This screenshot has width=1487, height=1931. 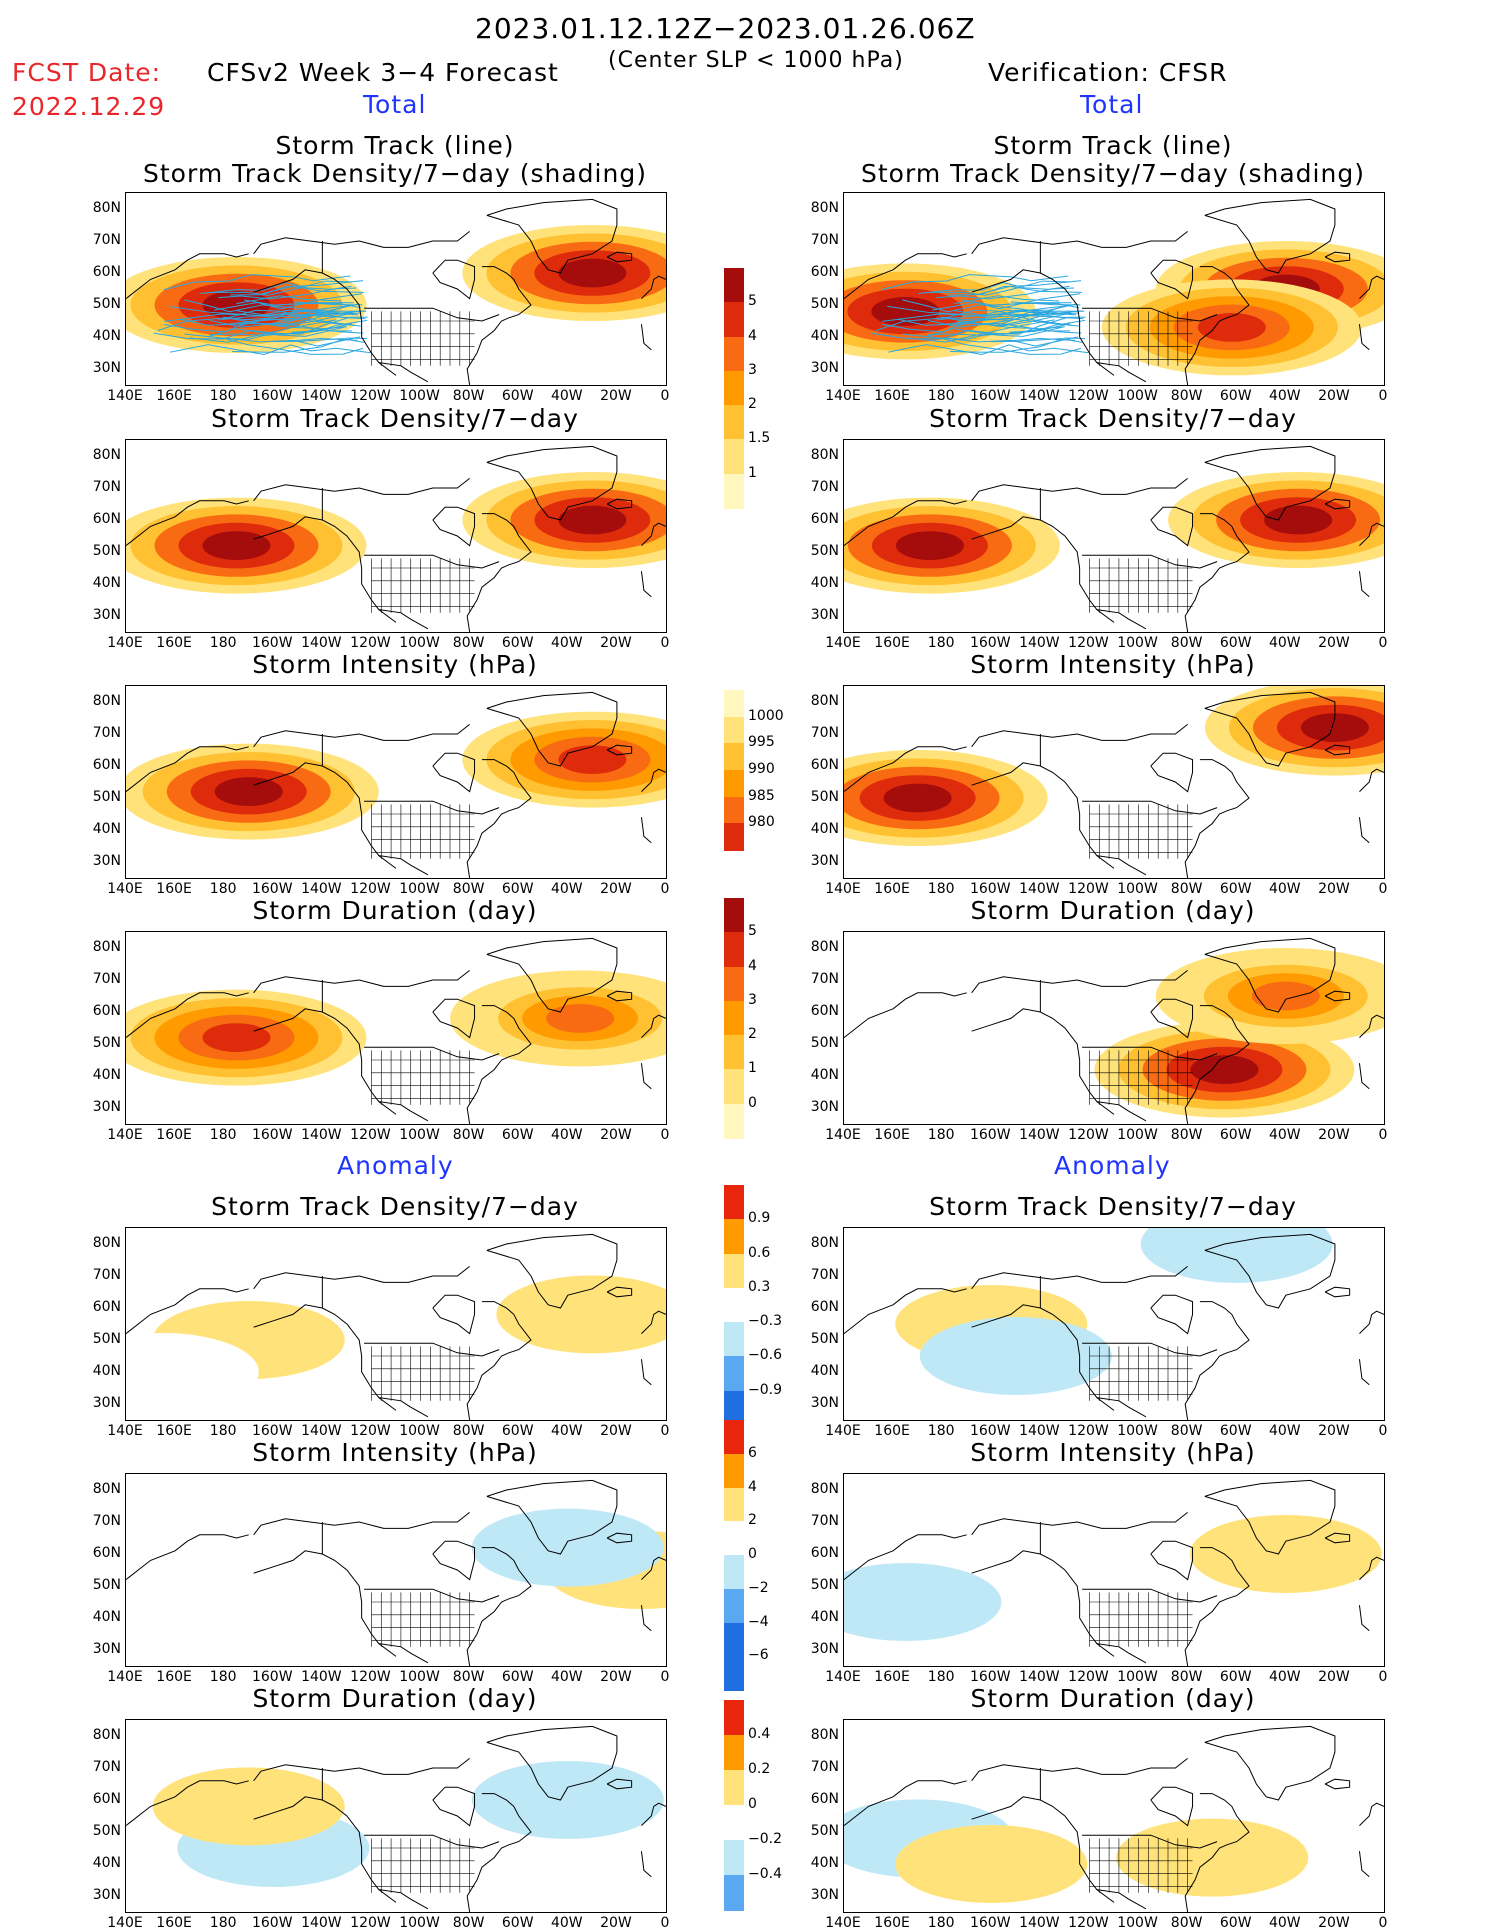 What do you see at coordinates (752, 404) in the screenshot?
I see `colorbar-label: 2` at bounding box center [752, 404].